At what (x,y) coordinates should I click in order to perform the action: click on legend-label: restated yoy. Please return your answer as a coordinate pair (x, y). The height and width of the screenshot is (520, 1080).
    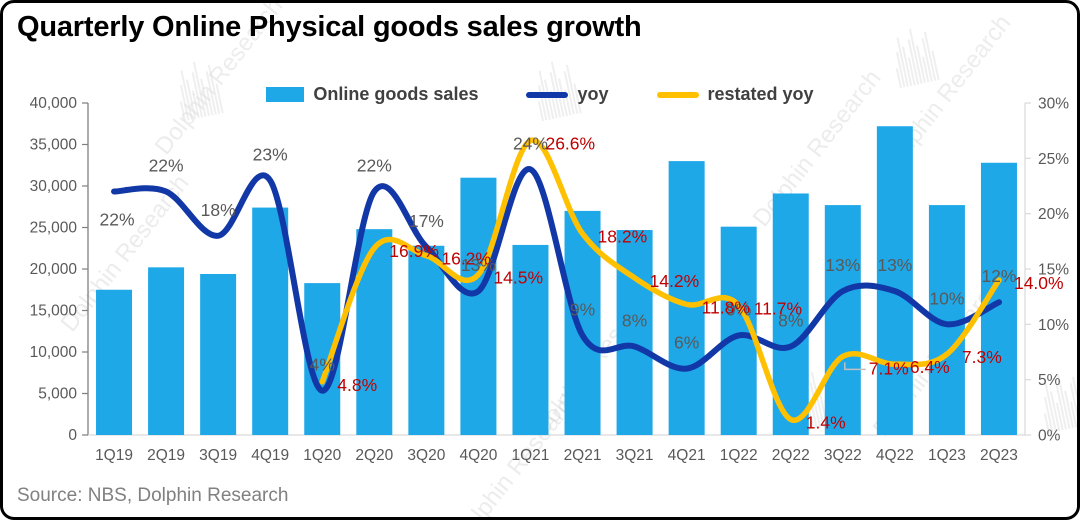
    Looking at the image, I should click on (760, 94).